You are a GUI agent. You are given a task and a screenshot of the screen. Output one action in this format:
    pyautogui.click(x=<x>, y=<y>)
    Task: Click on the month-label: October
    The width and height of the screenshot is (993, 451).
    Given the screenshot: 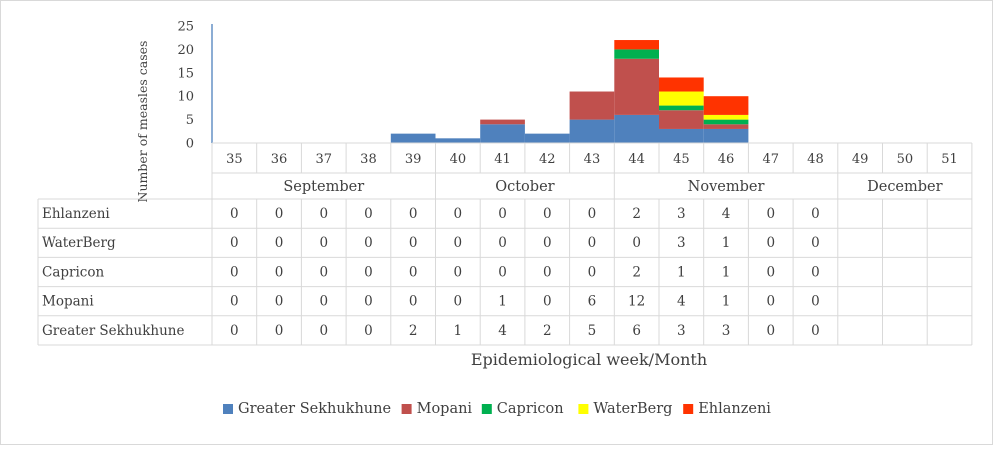 What is the action you would take?
    pyautogui.click(x=524, y=187)
    